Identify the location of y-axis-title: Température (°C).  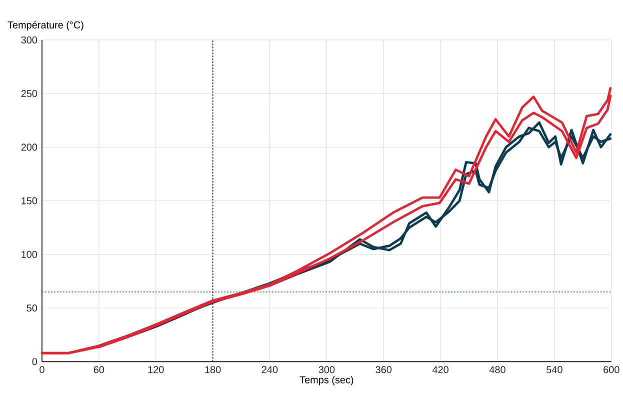
(46, 26).